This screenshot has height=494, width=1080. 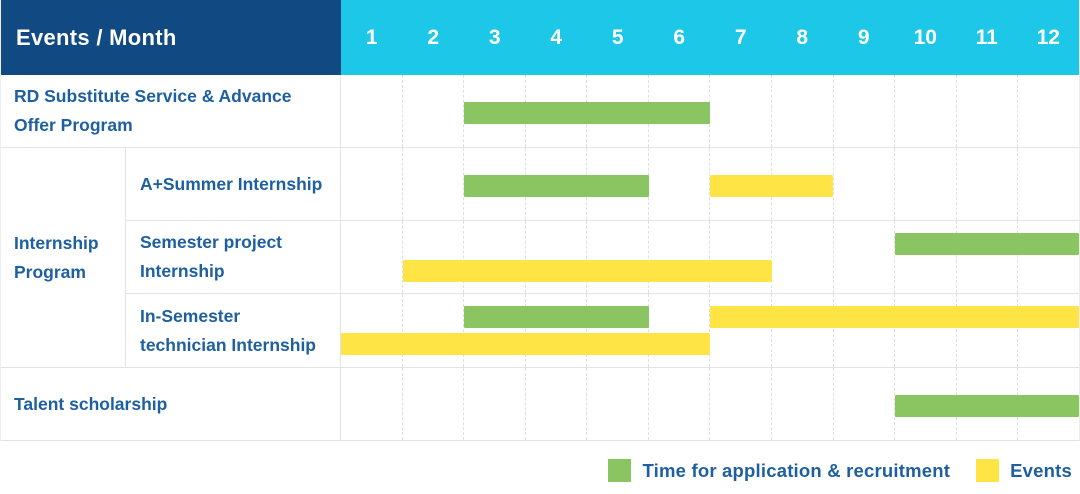 I want to click on chart-area-in-semester-technician-internship, so click(x=710, y=330).